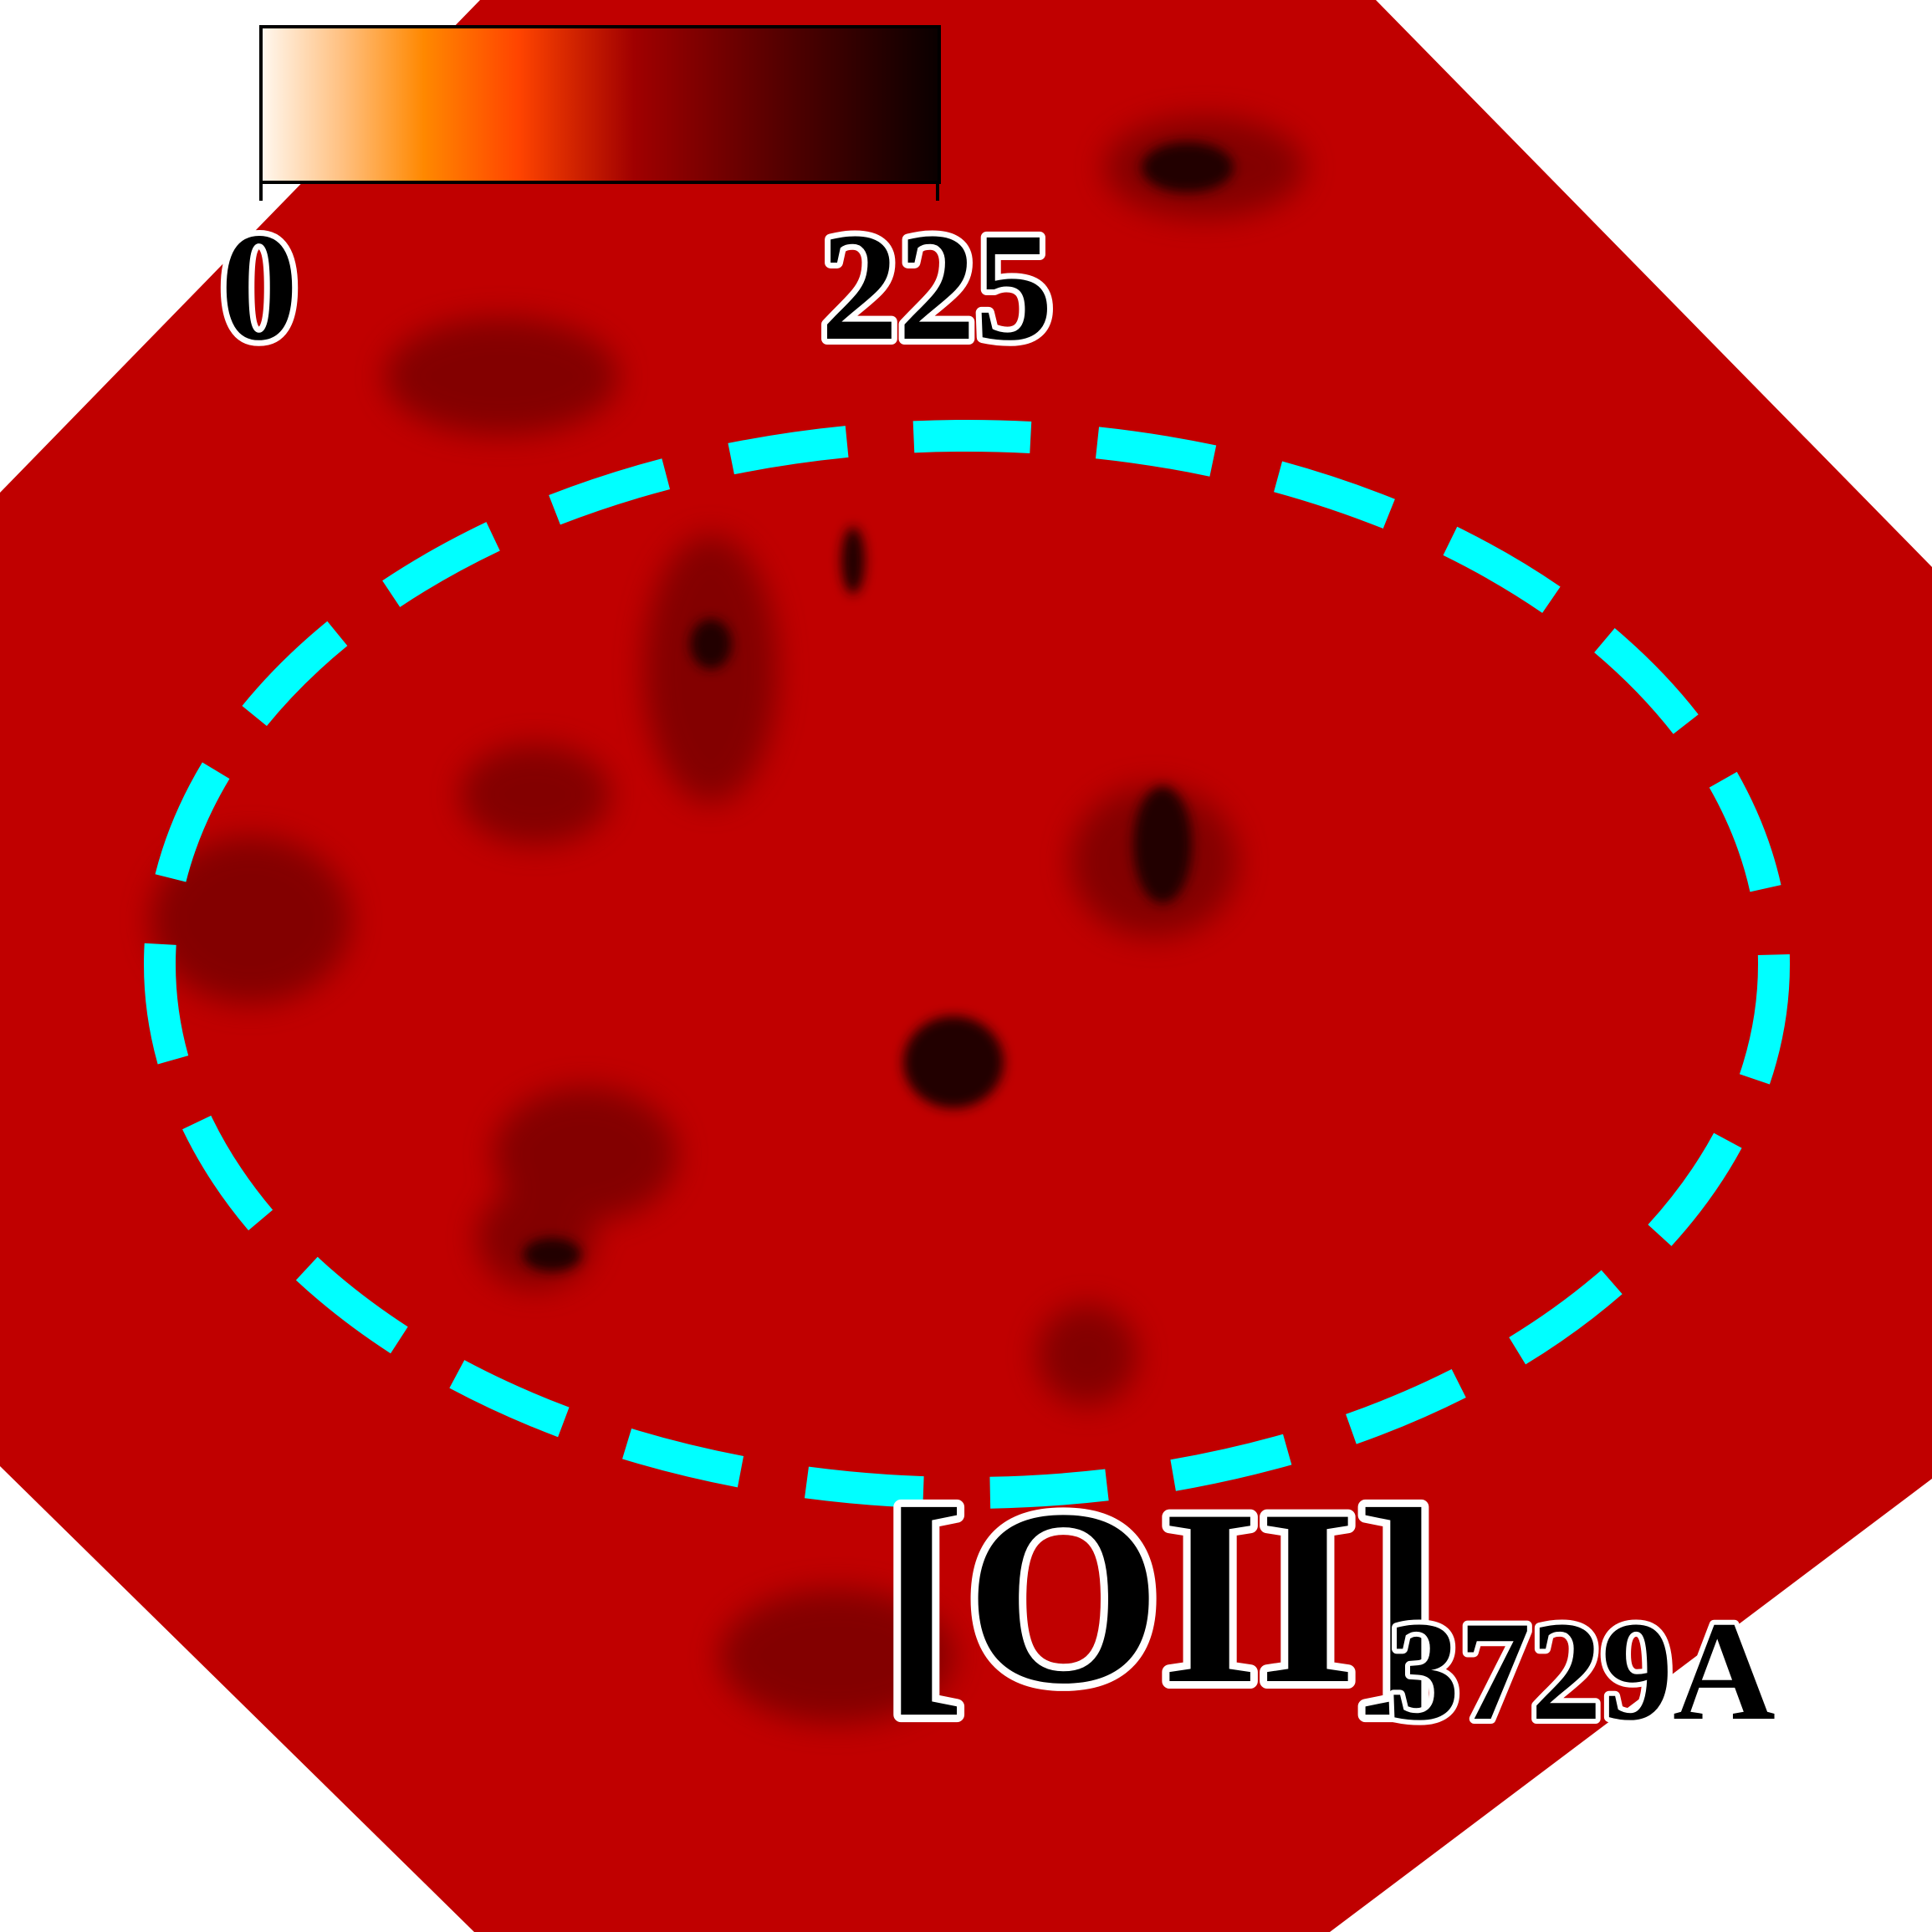  What do you see at coordinates (1161, 1596) in the screenshot?
I see `line-label: [OII]` at bounding box center [1161, 1596].